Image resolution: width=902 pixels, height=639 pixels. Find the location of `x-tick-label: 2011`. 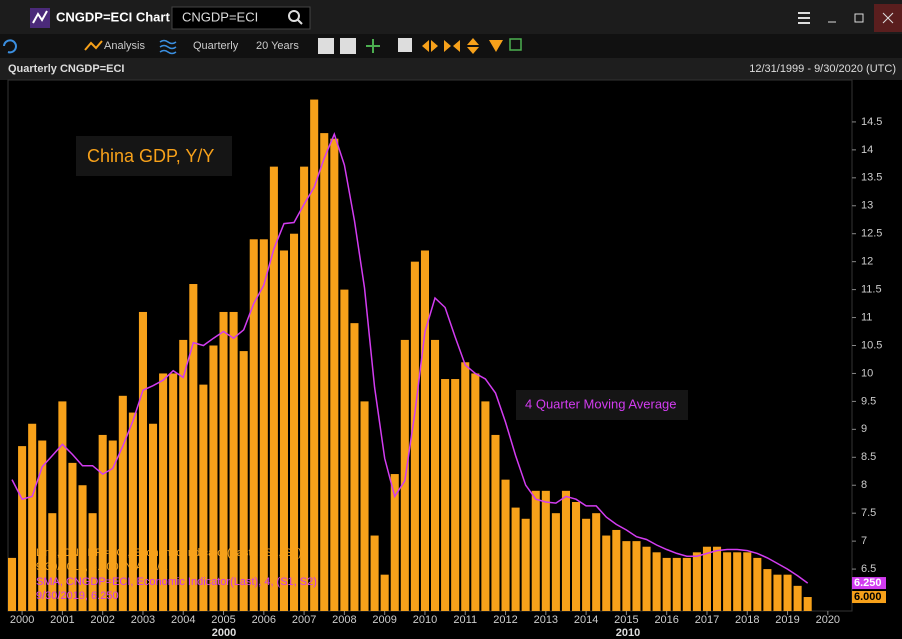

x-tick-label: 2011 is located at coordinates (465, 620).